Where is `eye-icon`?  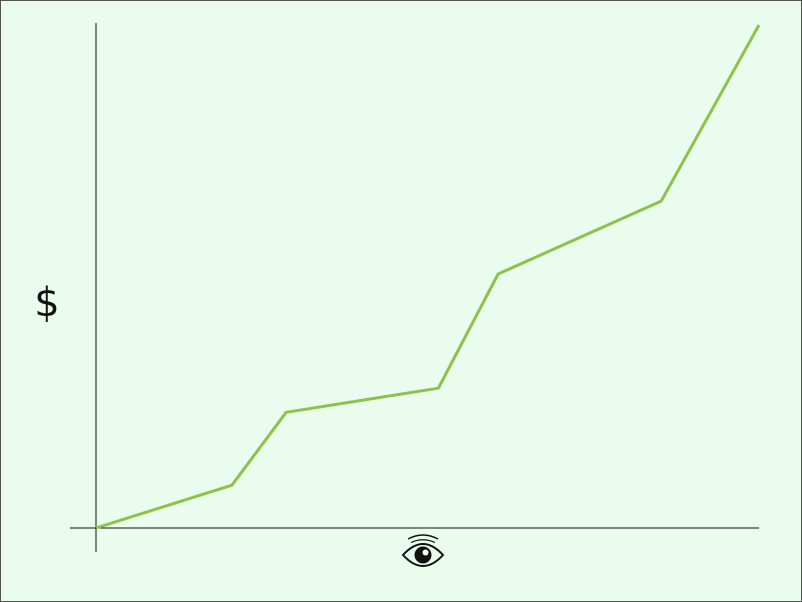
eye-icon is located at coordinates (423, 550).